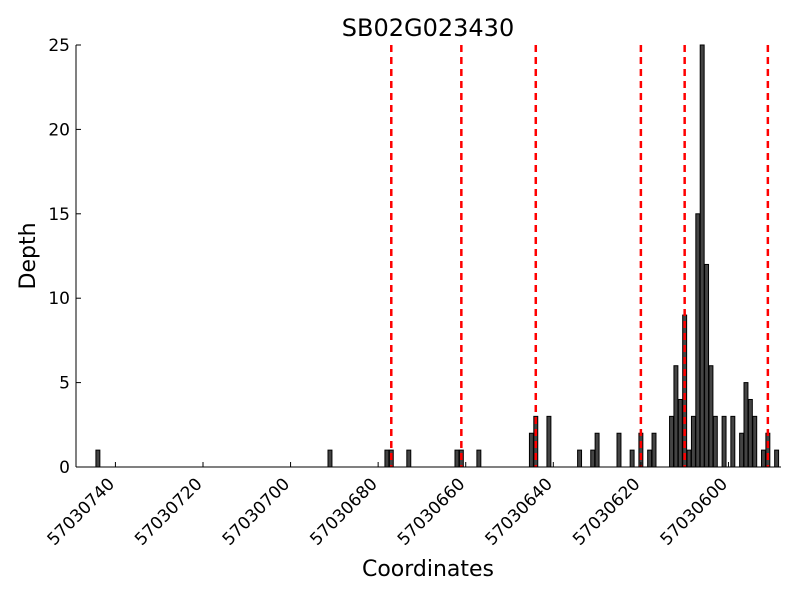  I want to click on y-tick-label: 5, so click(64, 384).